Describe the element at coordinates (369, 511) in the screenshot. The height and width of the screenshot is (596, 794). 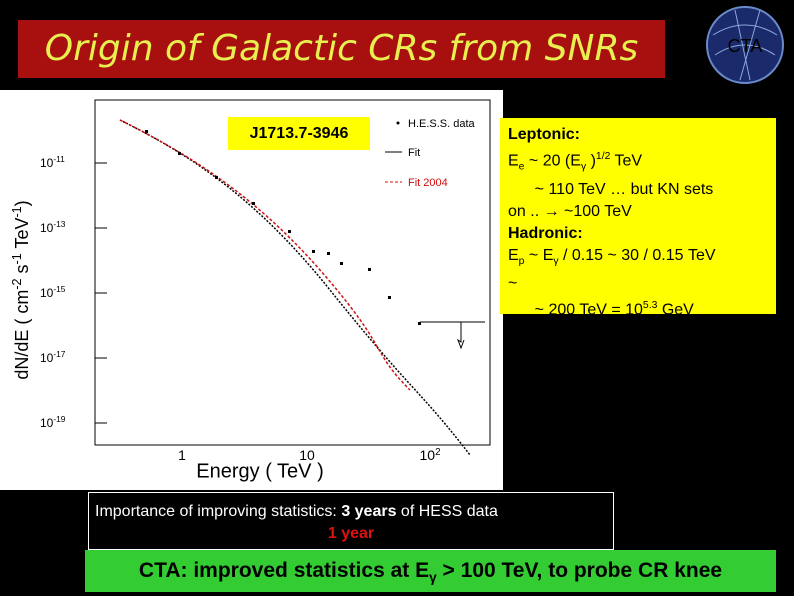
I see `text-segment: 3 years` at that location.